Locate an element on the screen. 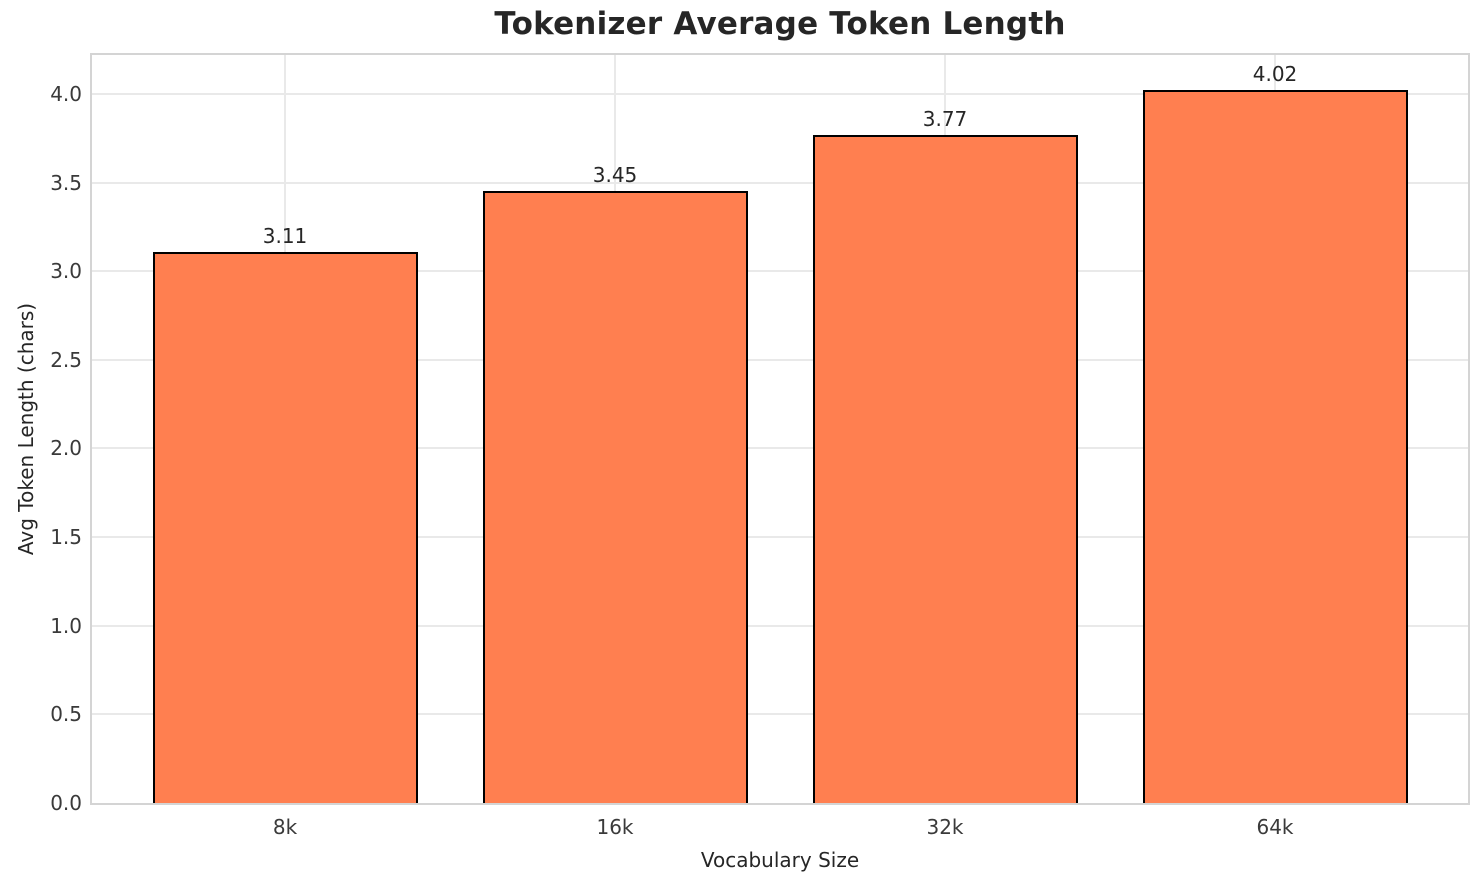 The image size is (1484, 885). y-tick-label: 2.5 is located at coordinates (66, 359).